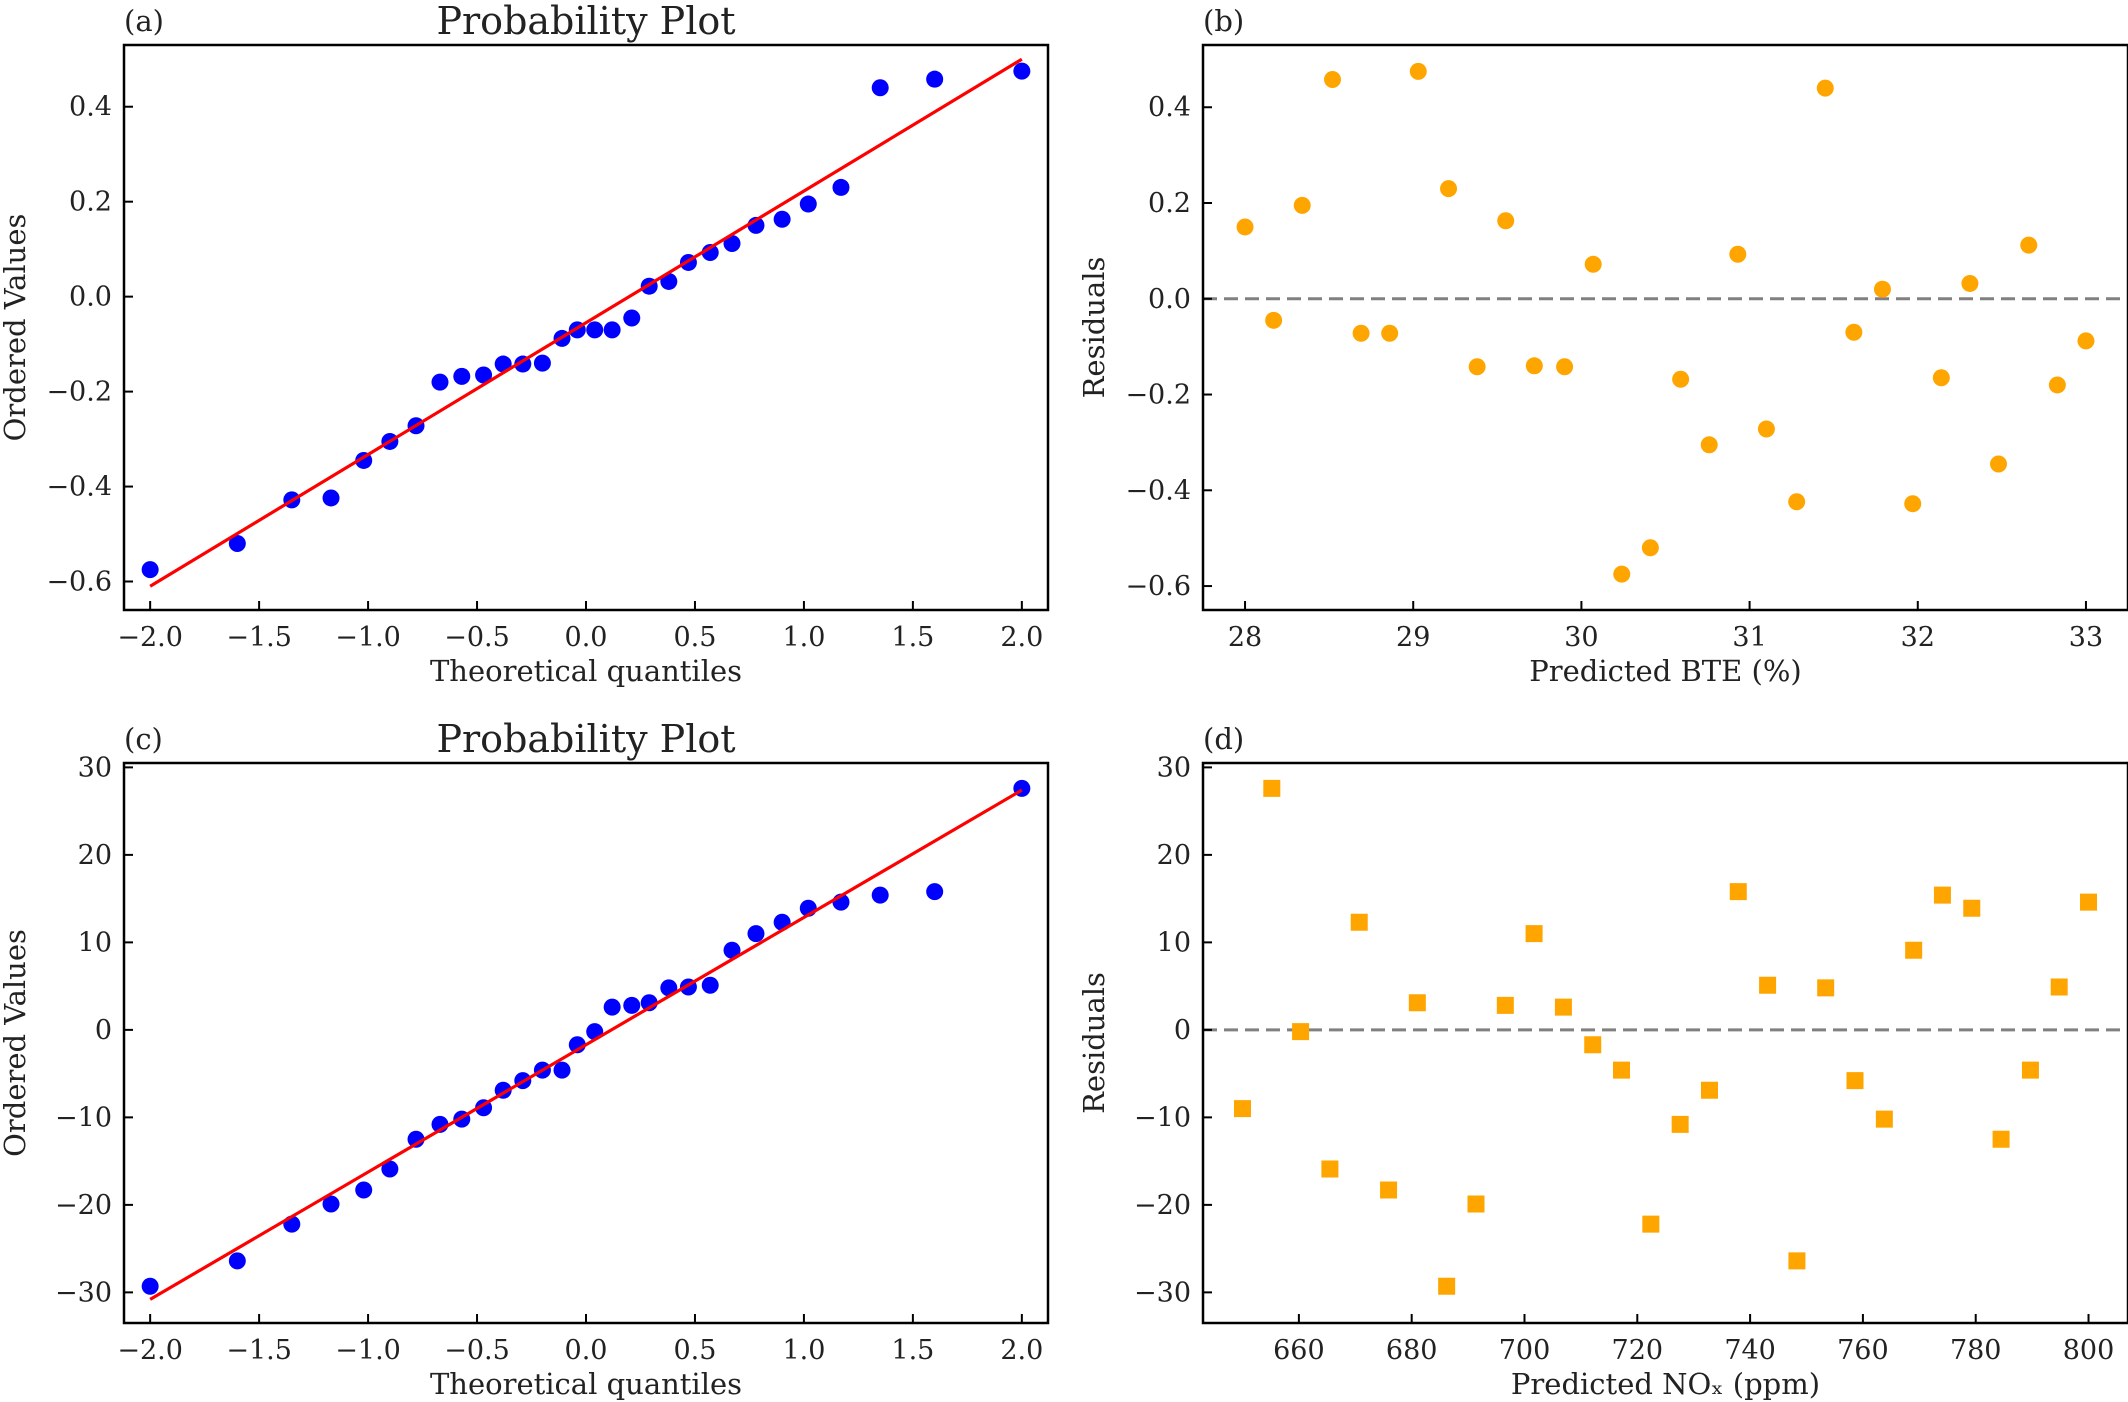 The image size is (2128, 1402). What do you see at coordinates (1162, 1117) in the screenshot?
I see `y-tick-label: −10` at bounding box center [1162, 1117].